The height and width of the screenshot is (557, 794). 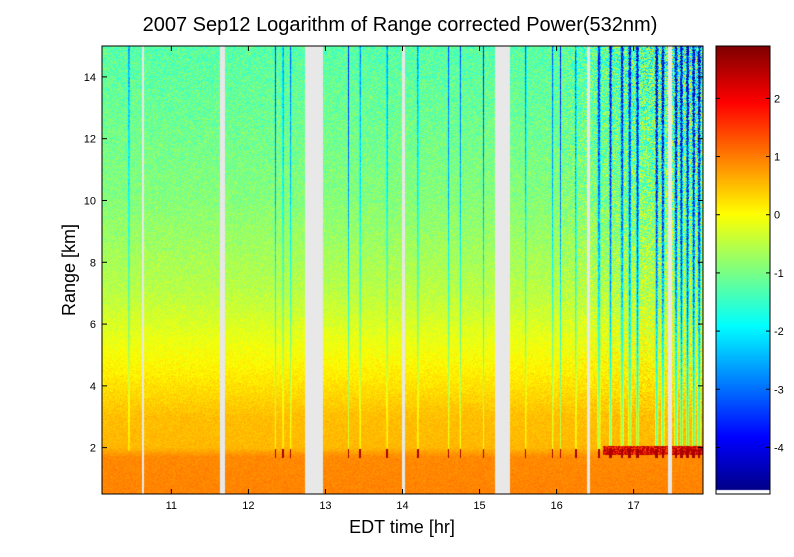 I want to click on x-axis-label: EDT time [hr], so click(x=402, y=527).